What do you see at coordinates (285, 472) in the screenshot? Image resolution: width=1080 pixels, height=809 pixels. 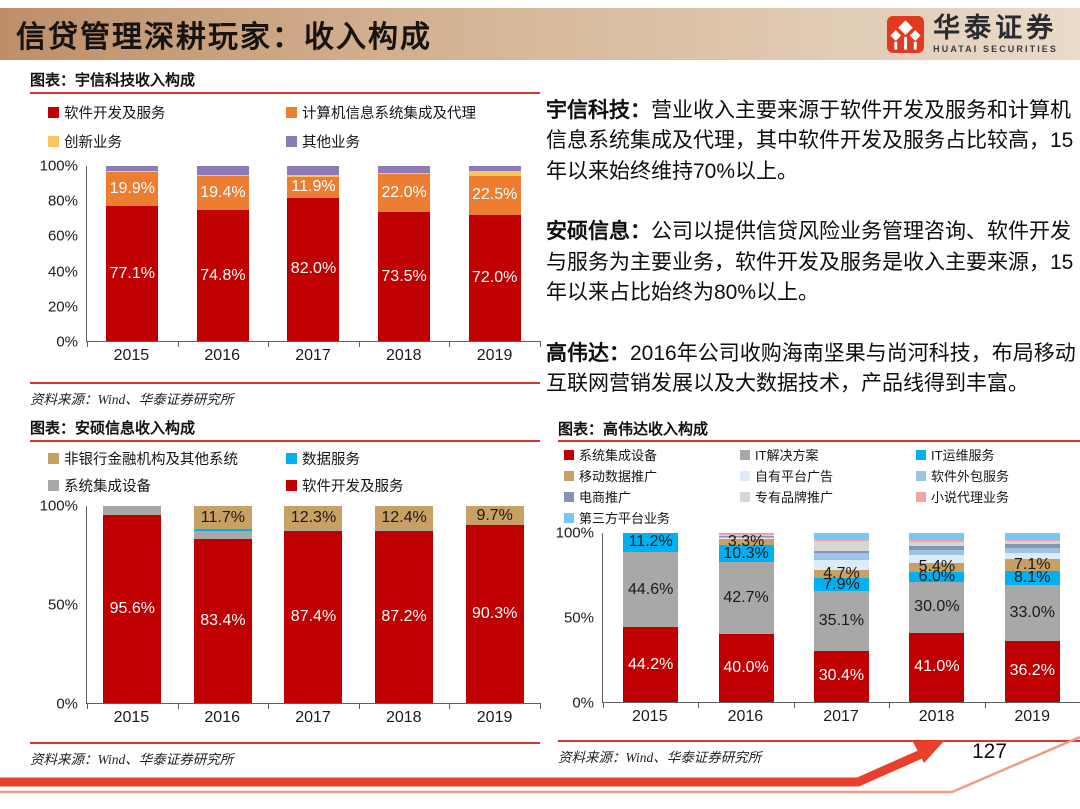 I see `chart-legend: 非银行金融机构及其他系统 数据服务 系统集成设备 软件开发及服务` at bounding box center [285, 472].